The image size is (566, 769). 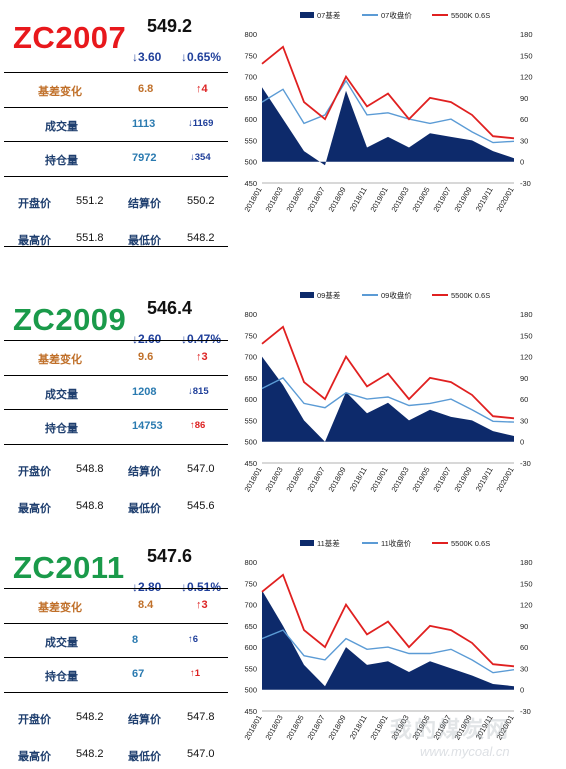 I want to click on x-axis-tick: 2019/01, so click(x=378, y=200).